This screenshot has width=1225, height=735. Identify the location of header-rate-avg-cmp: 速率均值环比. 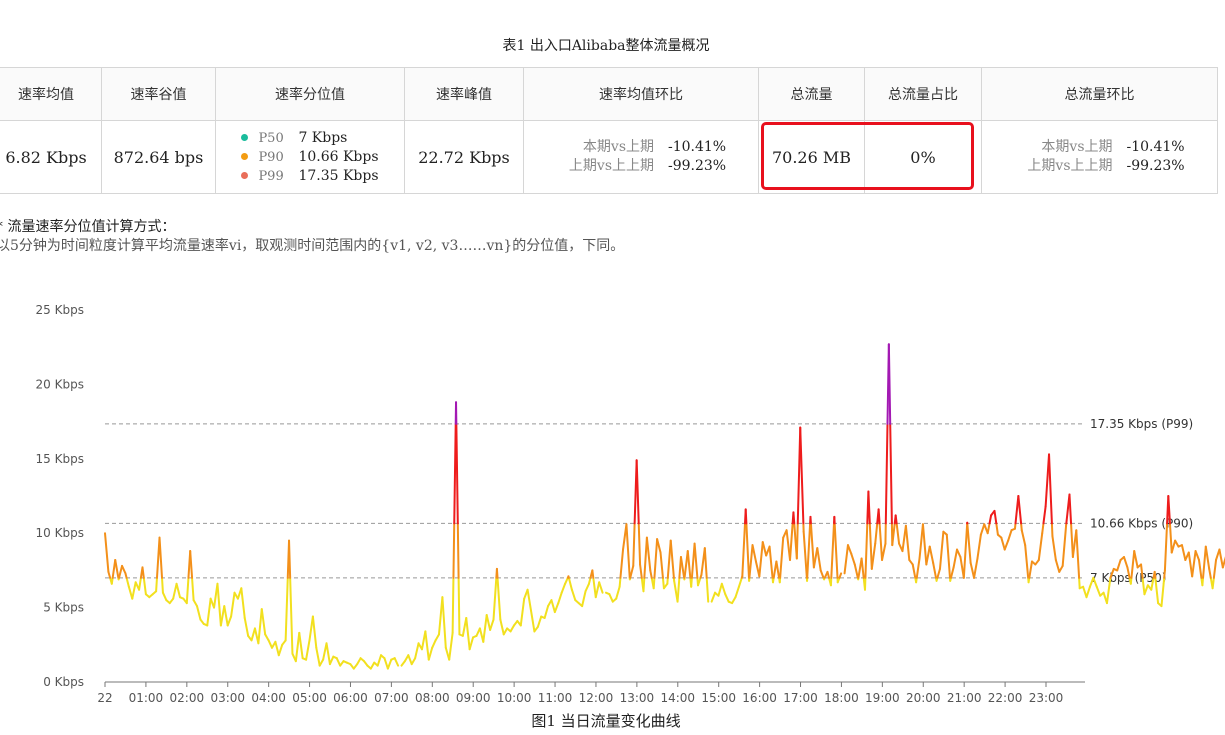
(641, 94).